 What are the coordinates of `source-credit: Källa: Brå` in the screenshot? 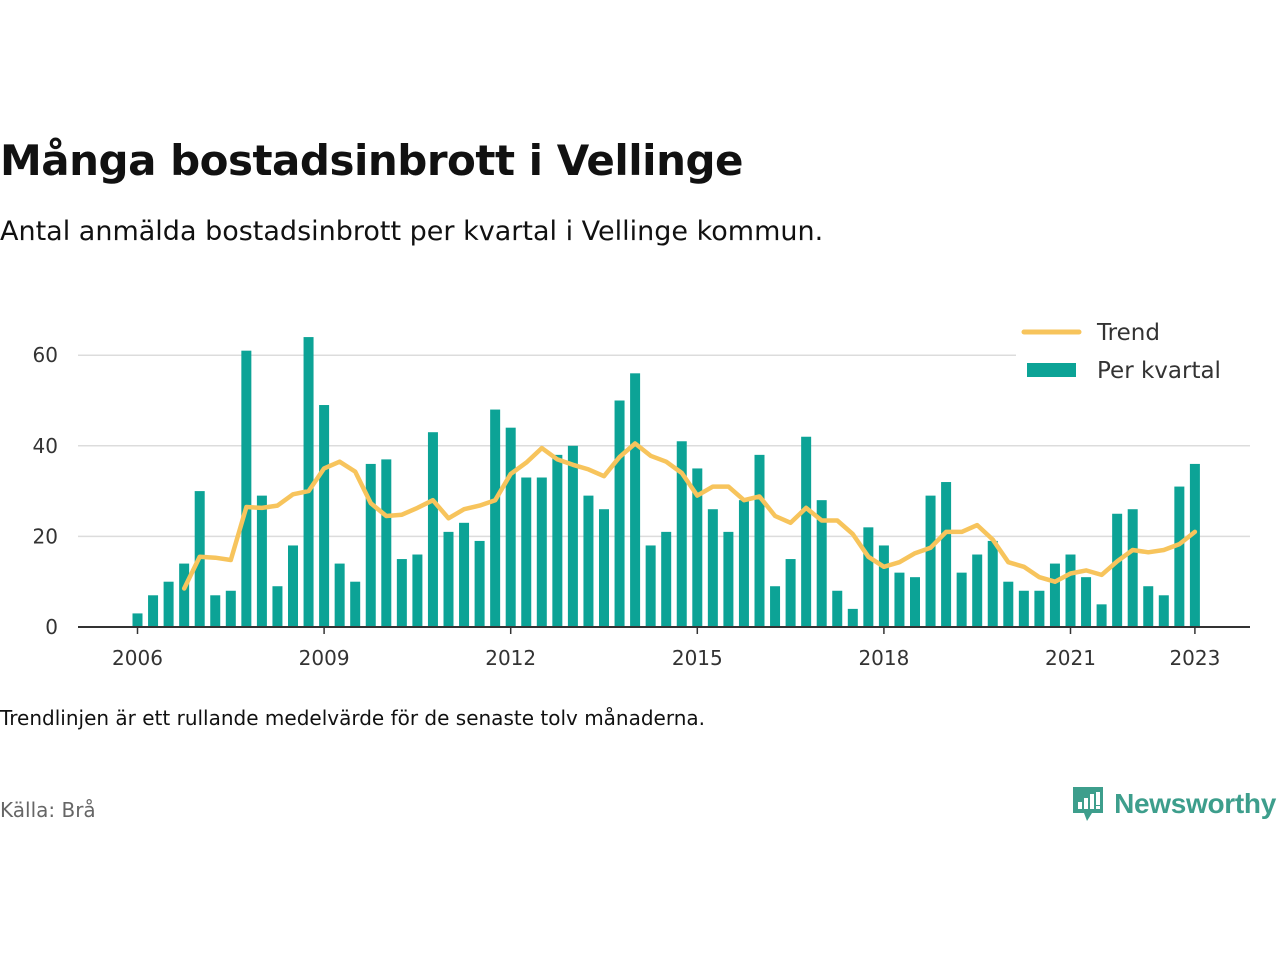 It's located at (48, 810).